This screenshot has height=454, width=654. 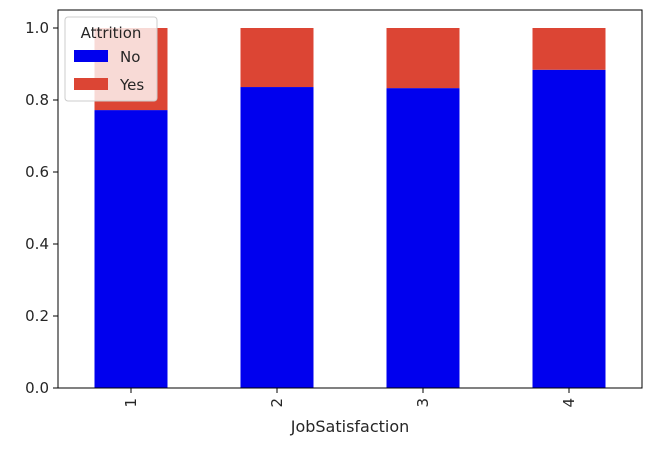 What do you see at coordinates (111, 59) in the screenshot?
I see `legend: Attrition No Yes` at bounding box center [111, 59].